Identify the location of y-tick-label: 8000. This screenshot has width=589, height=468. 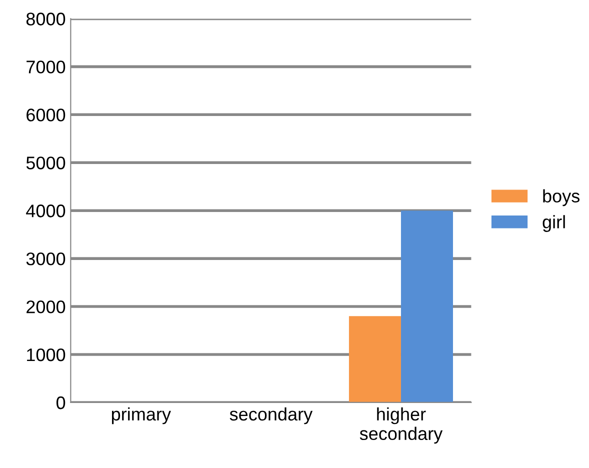
(46, 19).